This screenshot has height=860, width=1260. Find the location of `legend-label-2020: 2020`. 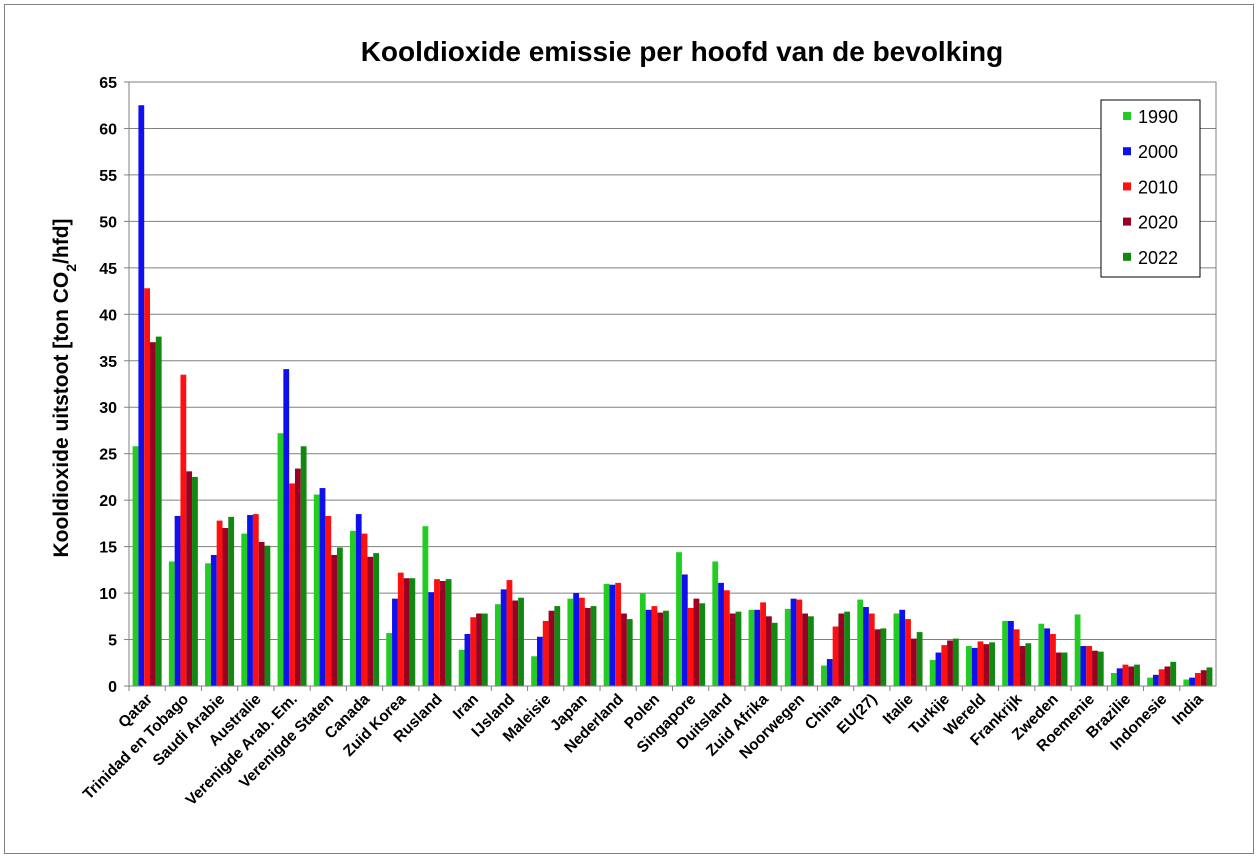

legend-label-2020: 2020 is located at coordinates (1158, 223).